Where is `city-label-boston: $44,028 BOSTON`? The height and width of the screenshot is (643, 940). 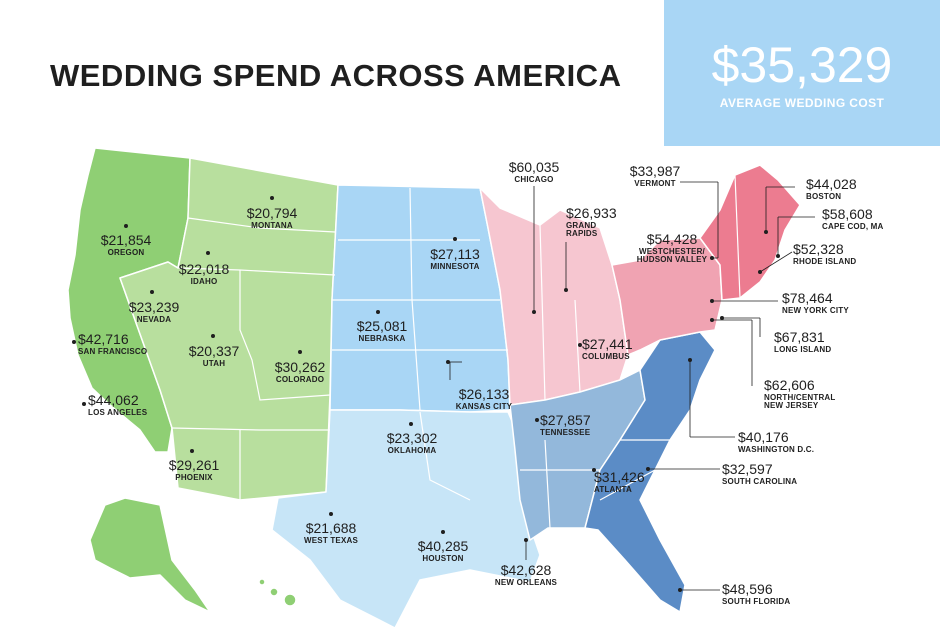 city-label-boston: $44,028 BOSTON is located at coordinates (831, 188).